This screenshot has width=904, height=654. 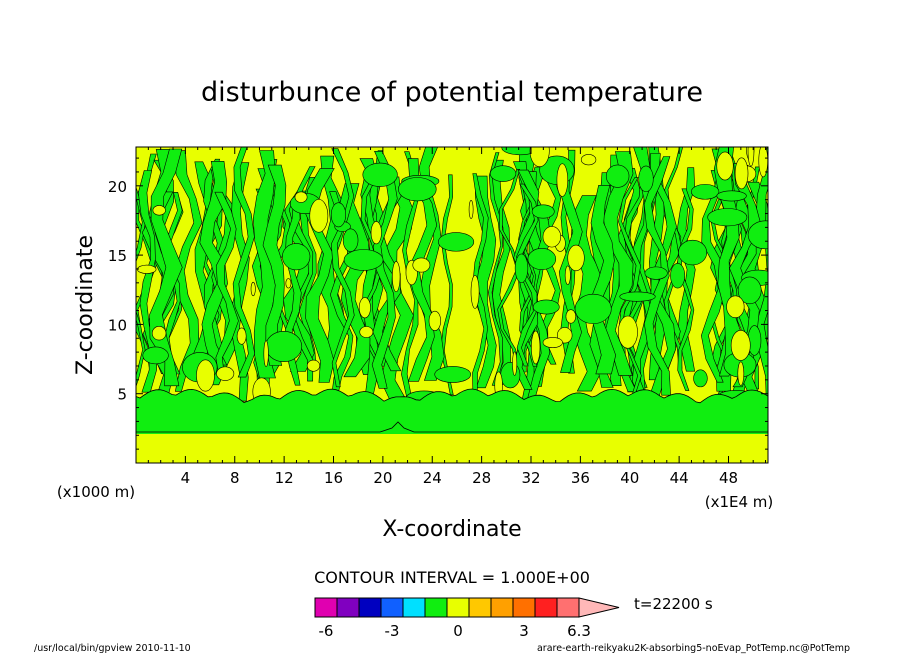 What do you see at coordinates (452, 577) in the screenshot?
I see `contour-interval-label: CONTOUR INTERVAL = 1.000E+00` at bounding box center [452, 577].